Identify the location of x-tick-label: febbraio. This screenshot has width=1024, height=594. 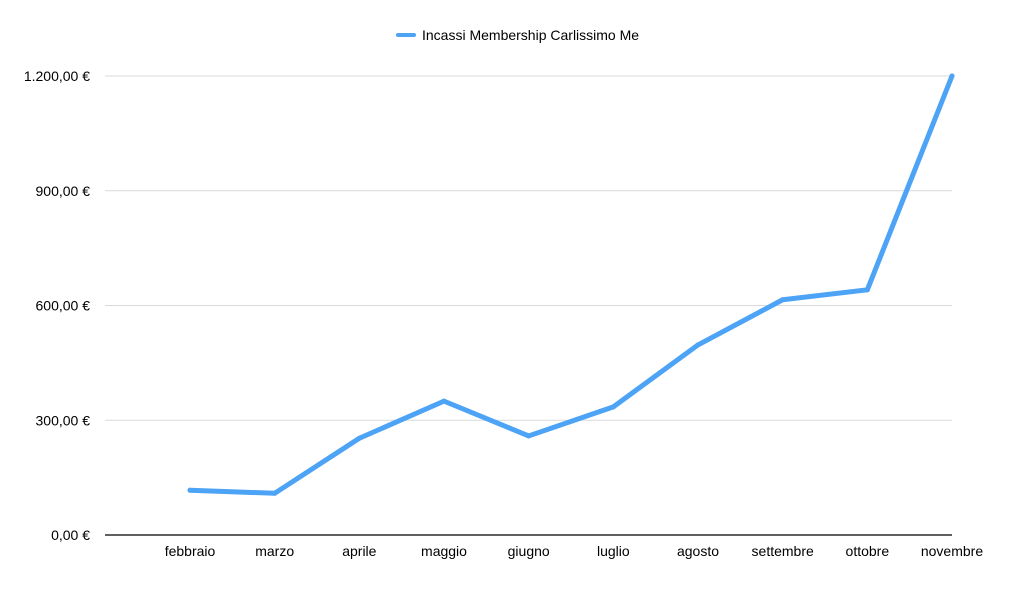
(190, 551).